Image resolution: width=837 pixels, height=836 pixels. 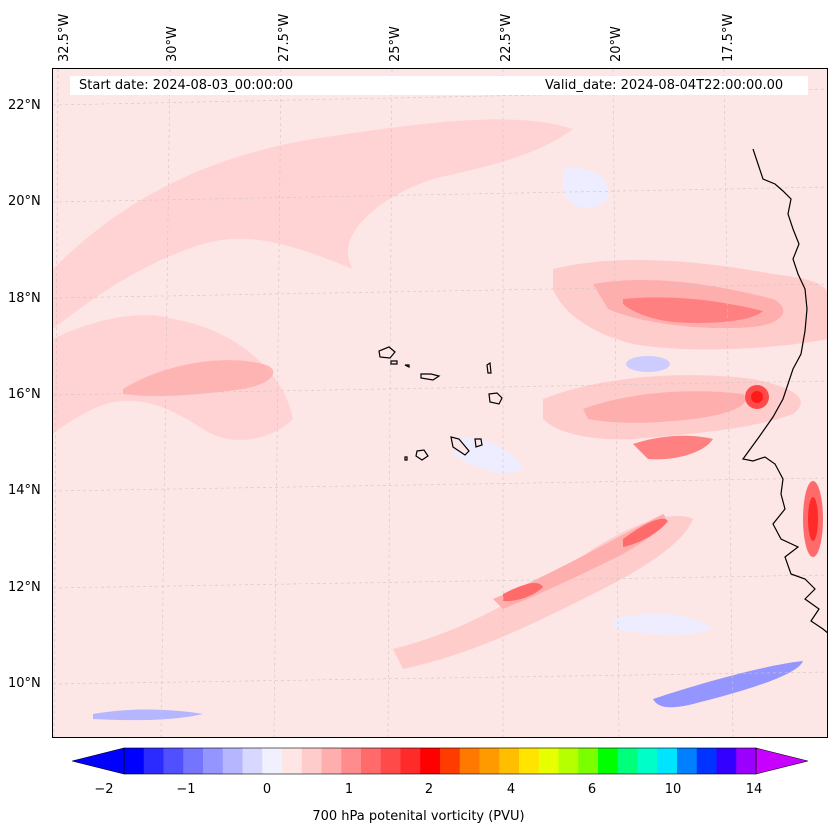 What do you see at coordinates (198, 378) in the screenshot?
I see `pv-band-west-core` at bounding box center [198, 378].